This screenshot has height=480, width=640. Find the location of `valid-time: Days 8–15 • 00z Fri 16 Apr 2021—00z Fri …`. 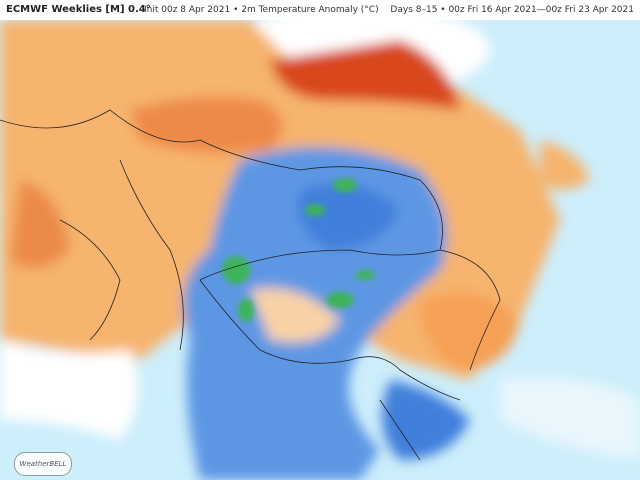

valid-time: Days 8–15 • 00z Fri 16 Apr 2021—00z Fri … is located at coordinates (512, 10).